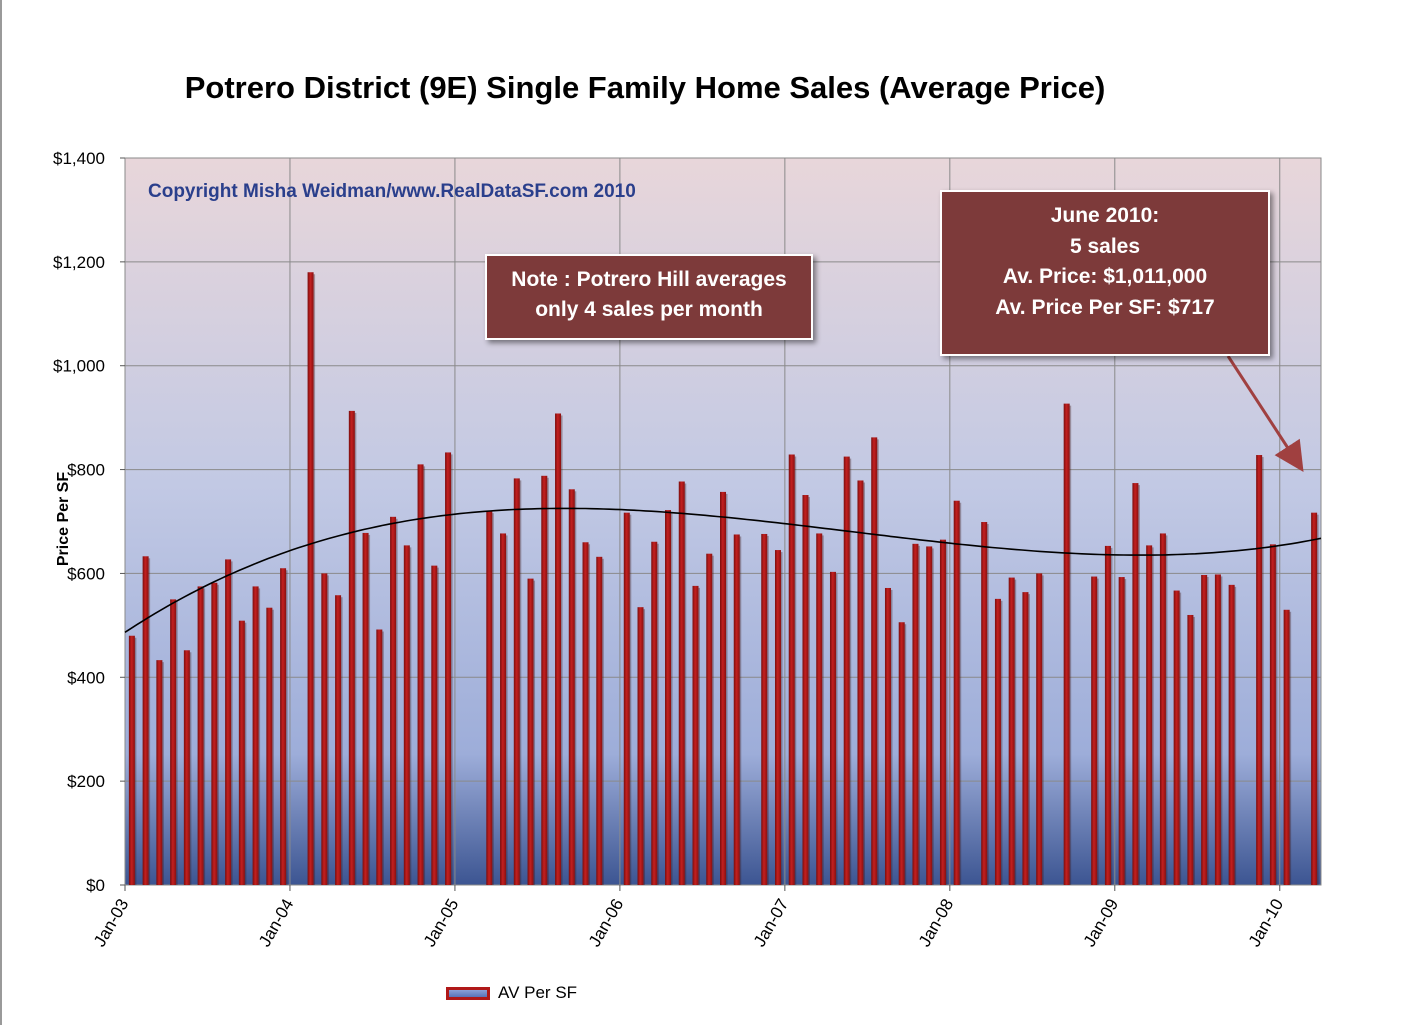  I want to click on note-line-1: Note : Potrero Hill averages, so click(649, 279).